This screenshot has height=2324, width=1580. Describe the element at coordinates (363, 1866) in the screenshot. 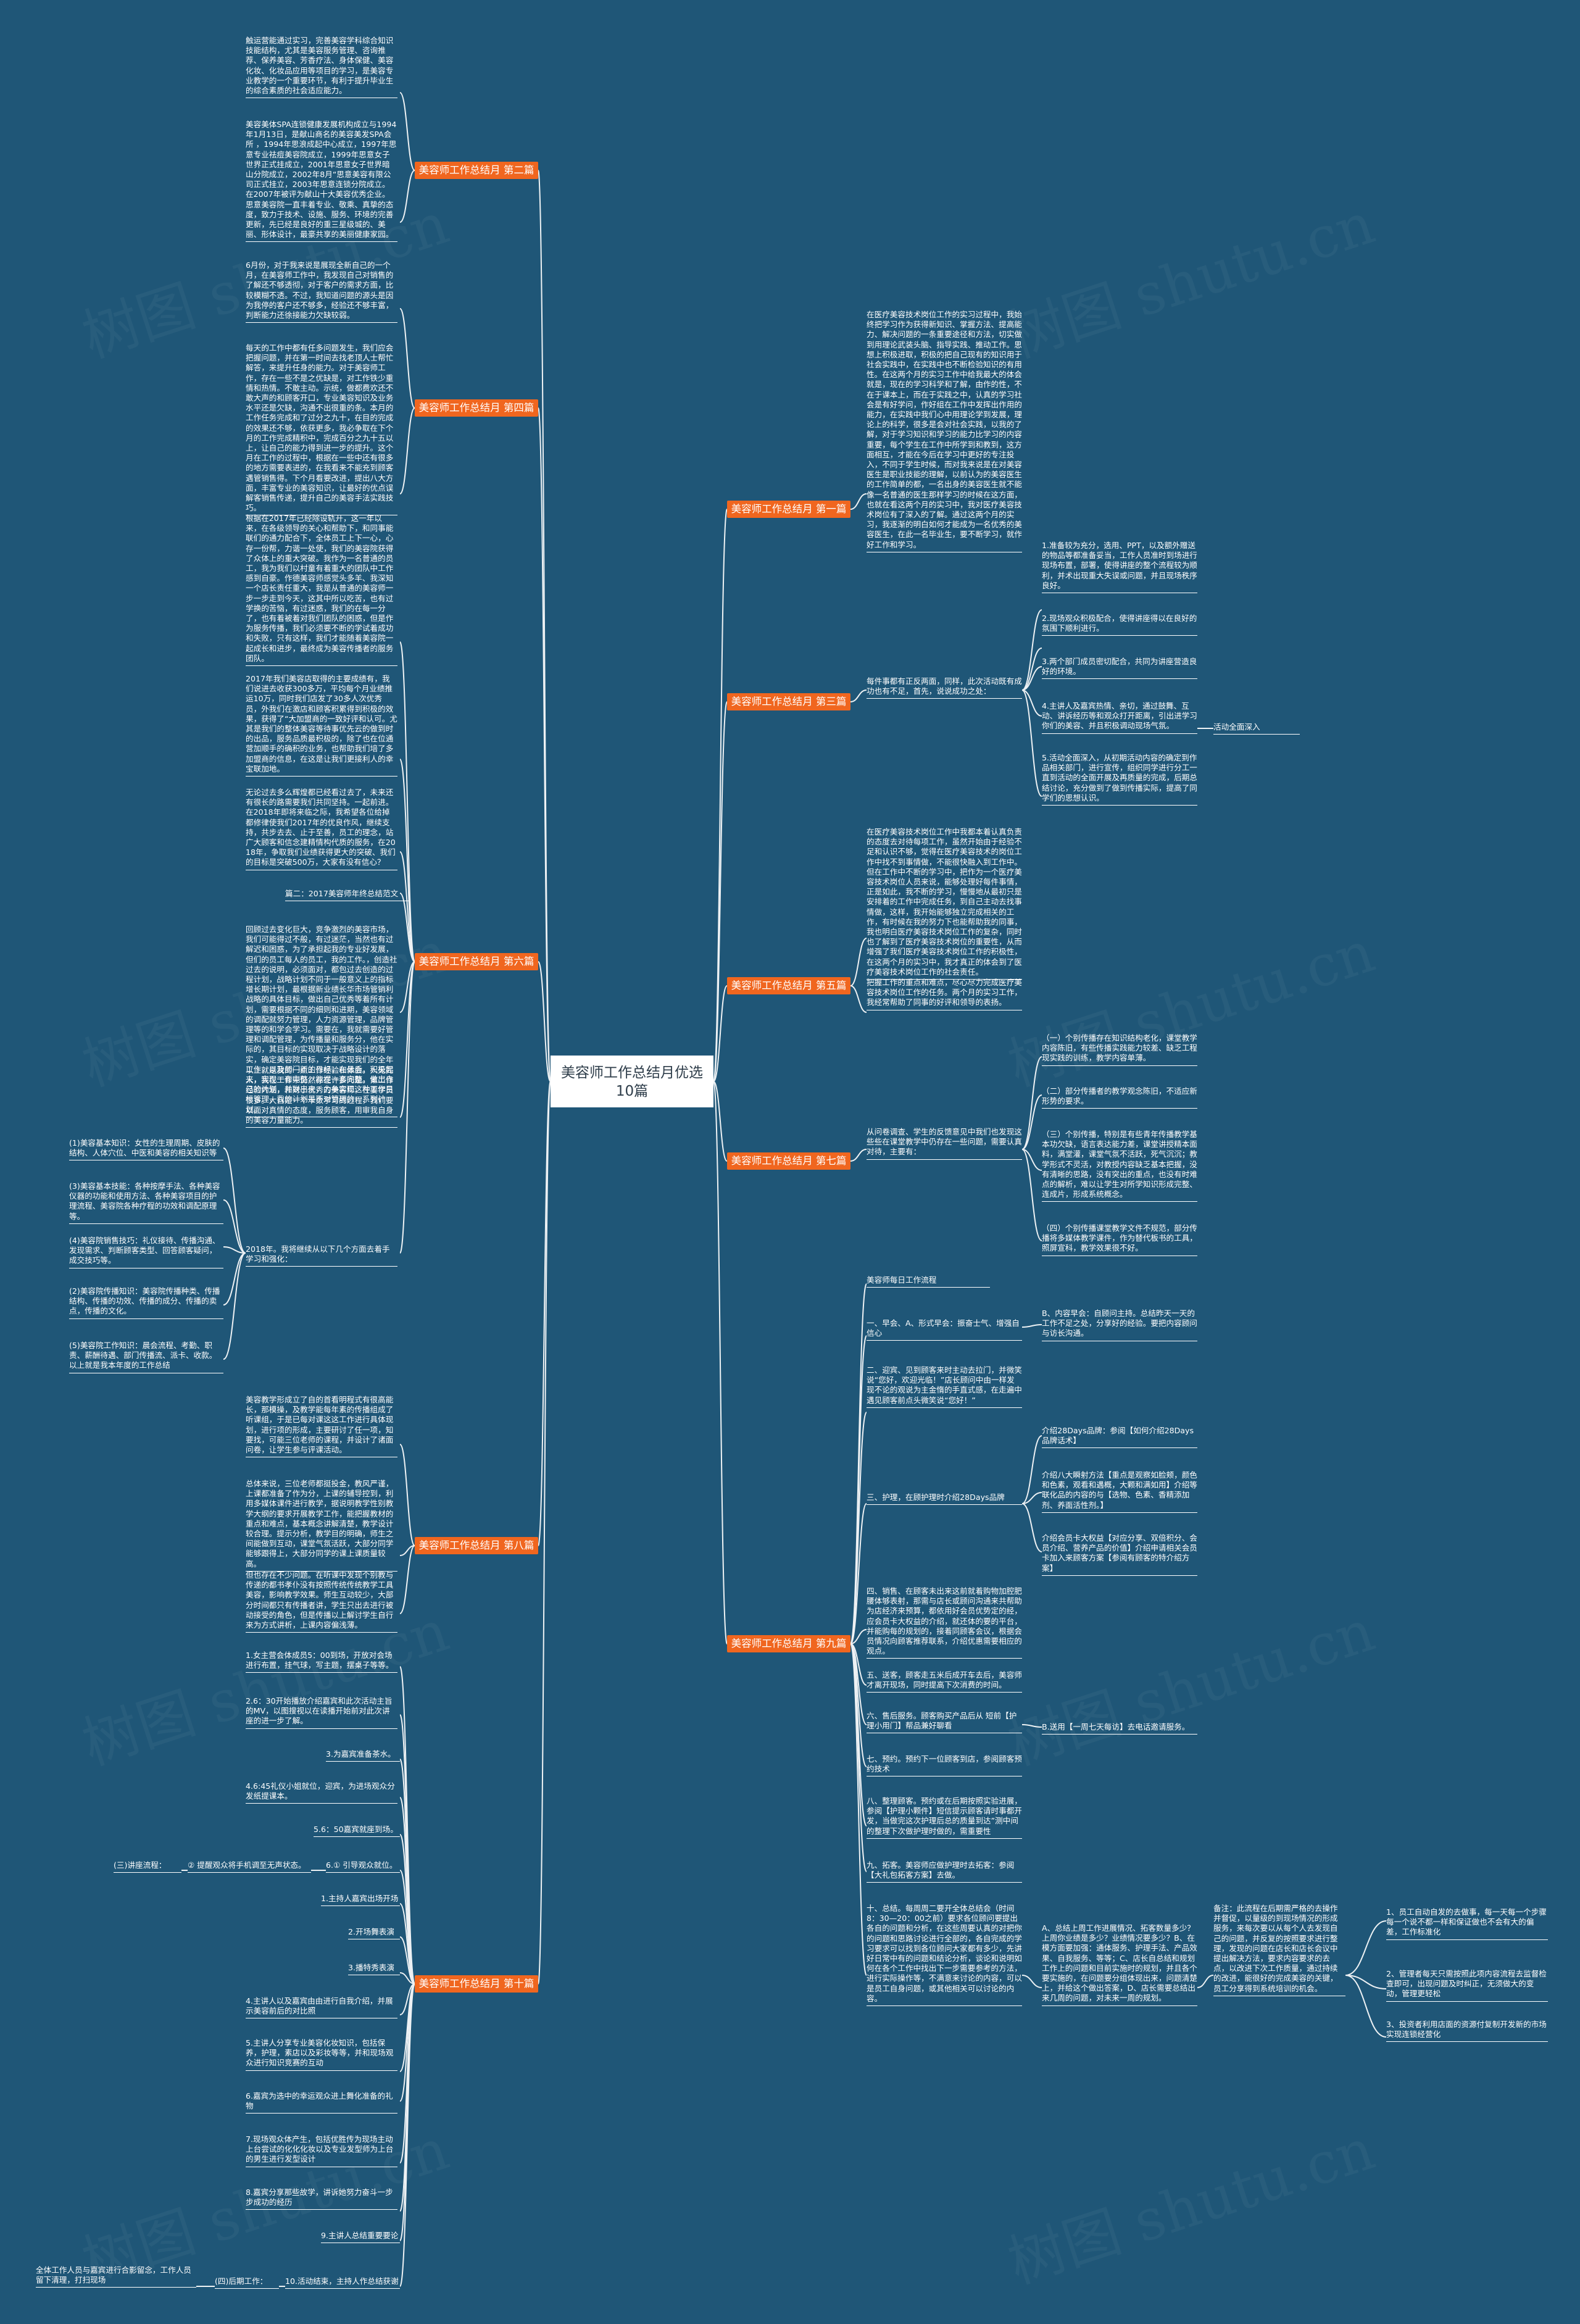

I see `node-text: 6.① 引导观众就位。` at that location.